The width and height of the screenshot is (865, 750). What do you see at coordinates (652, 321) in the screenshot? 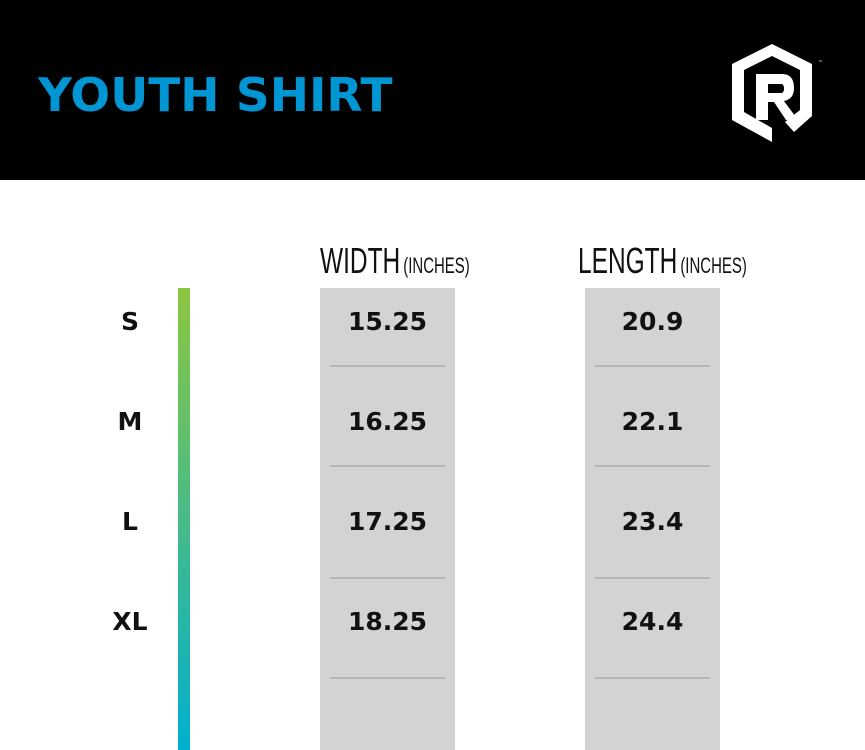
I see `length-value: 20.9` at bounding box center [652, 321].